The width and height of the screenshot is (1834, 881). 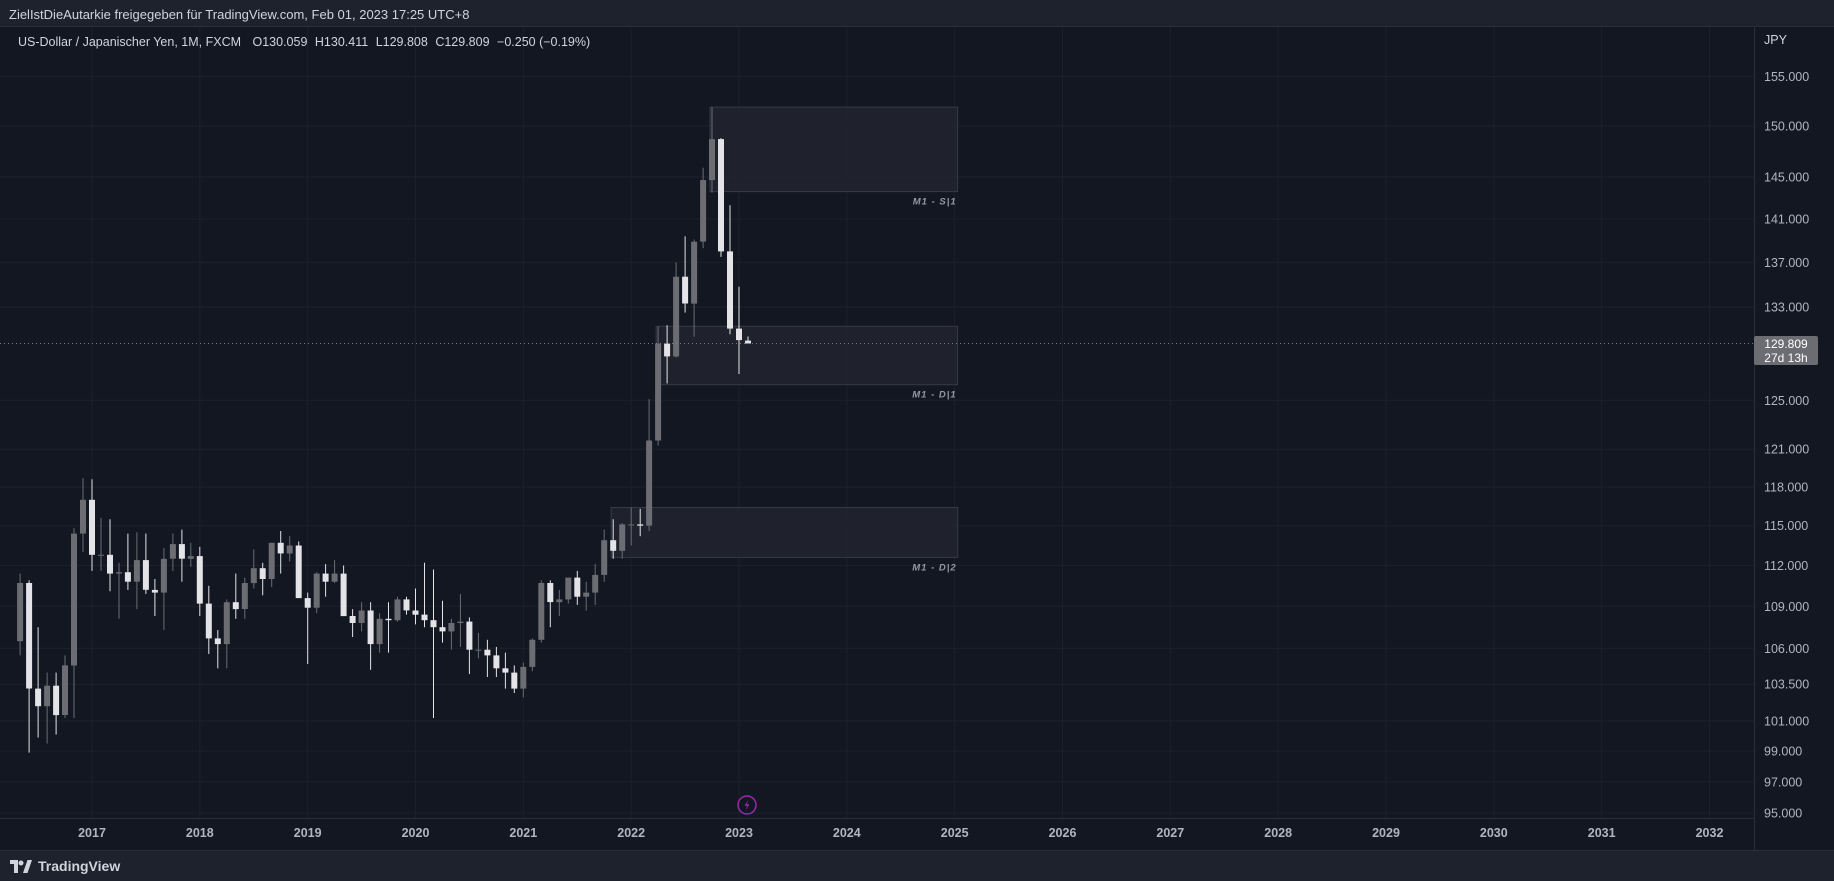 What do you see at coordinates (130, 42) in the screenshot?
I see `symbol-name: US-Dollar / Japanischer Yen, 1M, FXCM` at bounding box center [130, 42].